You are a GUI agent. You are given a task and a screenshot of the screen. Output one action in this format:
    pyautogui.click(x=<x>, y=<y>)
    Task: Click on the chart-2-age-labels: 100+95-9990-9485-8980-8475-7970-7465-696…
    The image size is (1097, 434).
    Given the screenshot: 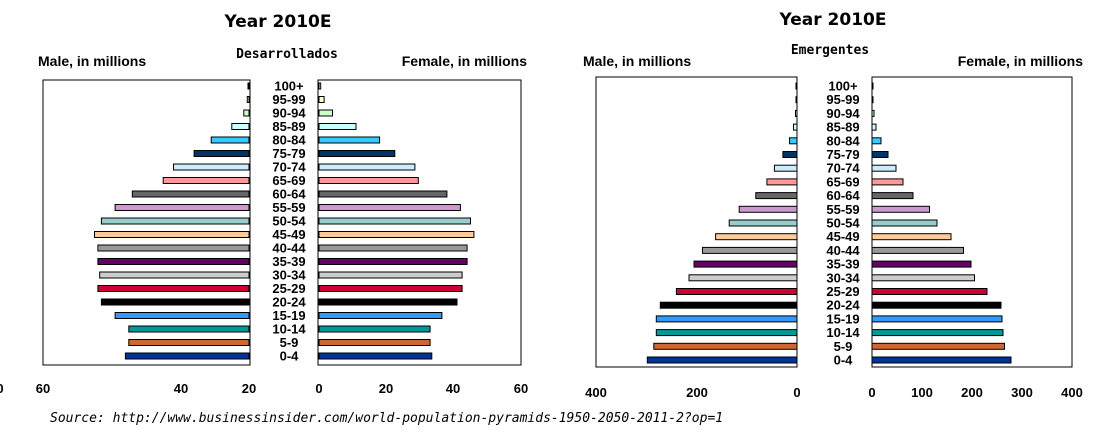 What is the action you would take?
    pyautogui.click(x=843, y=223)
    